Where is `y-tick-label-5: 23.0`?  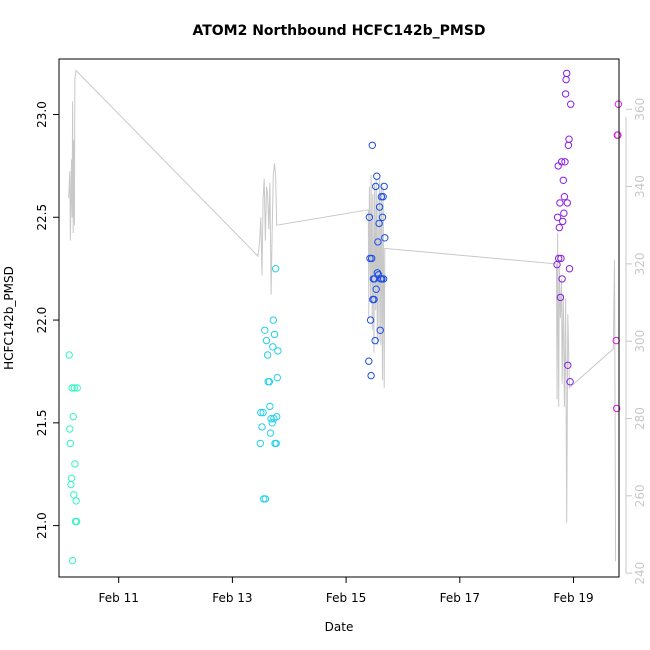 y-tick-label-5: 23.0 is located at coordinates (42, 114).